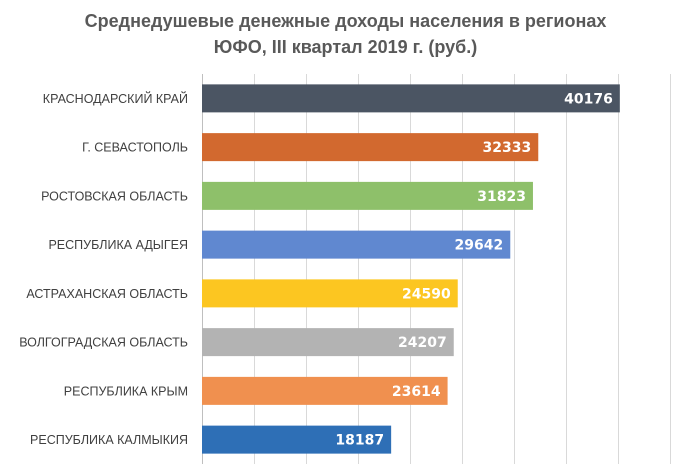 The width and height of the screenshot is (691, 475). Describe the element at coordinates (109, 440) in the screenshot. I see `category-label: РЕСПУБЛИКА КАЛМЫКИЯ` at that location.